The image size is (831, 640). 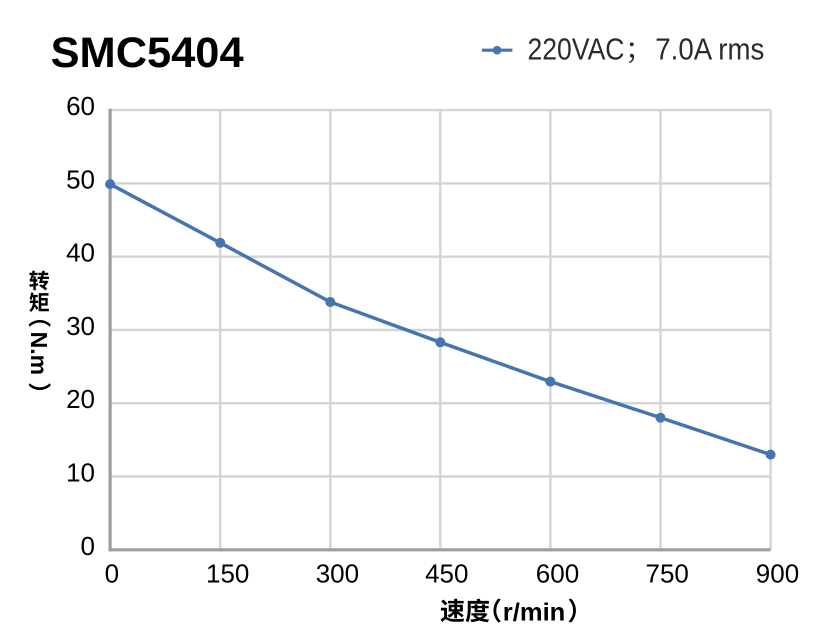 What do you see at coordinates (446, 573) in the screenshot?
I see `svg-text: 450` at bounding box center [446, 573].